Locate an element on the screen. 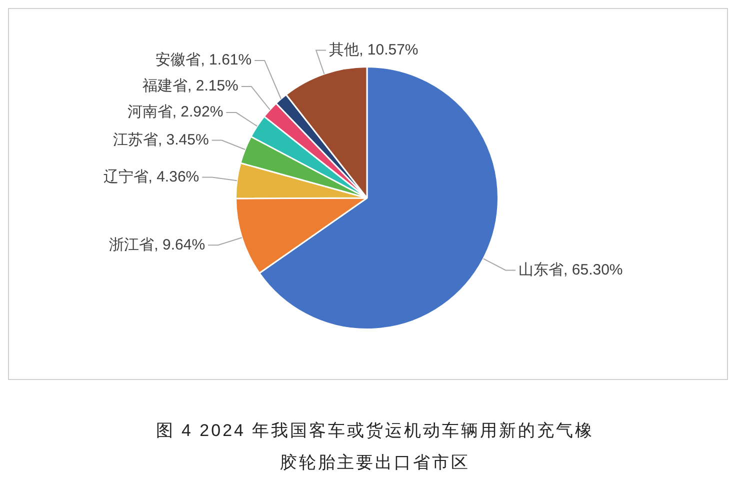 This screenshot has width=739, height=490. slice-label: 辽宁省, 4.36% is located at coordinates (151, 177).